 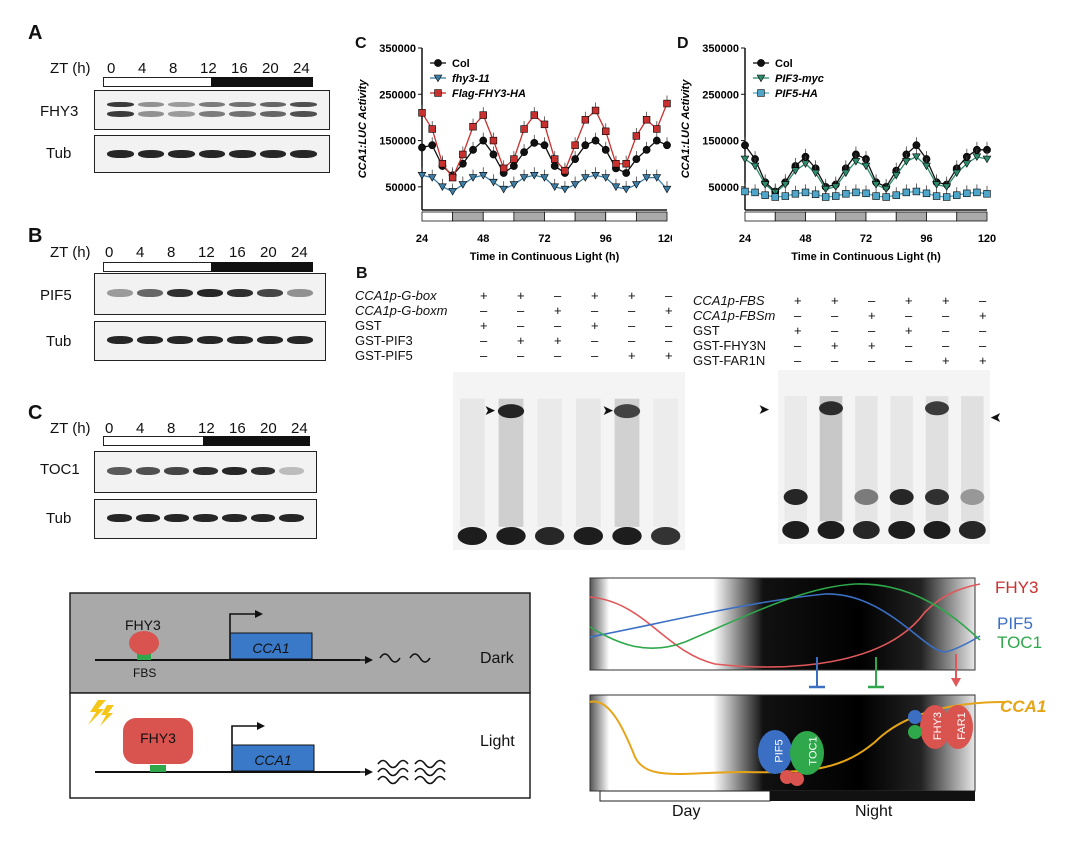 What do you see at coordinates (720, 49) in the screenshot?
I see `y-tick-label: 350000` at bounding box center [720, 49].